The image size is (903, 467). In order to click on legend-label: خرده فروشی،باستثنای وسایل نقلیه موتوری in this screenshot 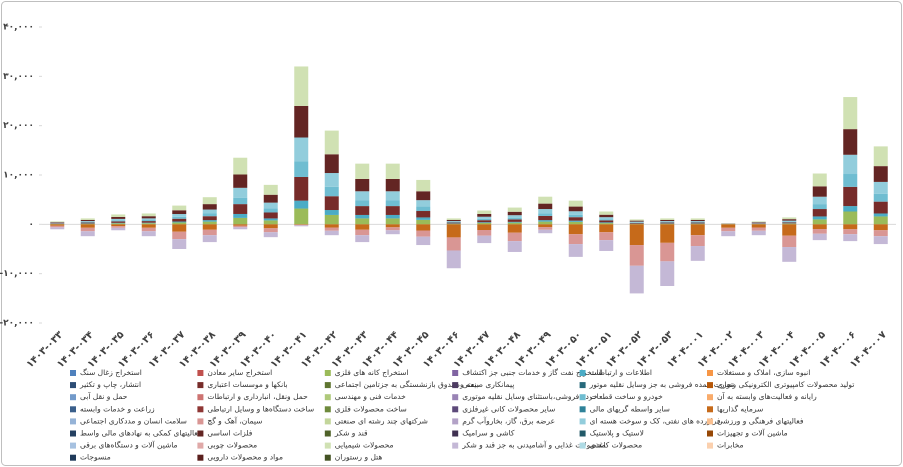, I will do `click(530, 396)`.